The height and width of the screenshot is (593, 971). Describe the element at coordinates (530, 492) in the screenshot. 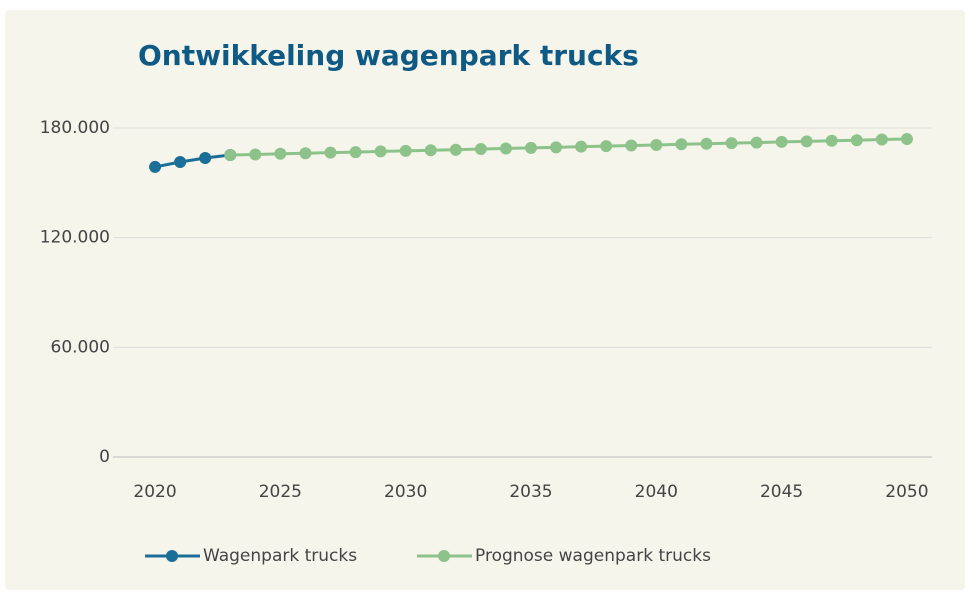

I see `x-tick-label: 2035` at that location.